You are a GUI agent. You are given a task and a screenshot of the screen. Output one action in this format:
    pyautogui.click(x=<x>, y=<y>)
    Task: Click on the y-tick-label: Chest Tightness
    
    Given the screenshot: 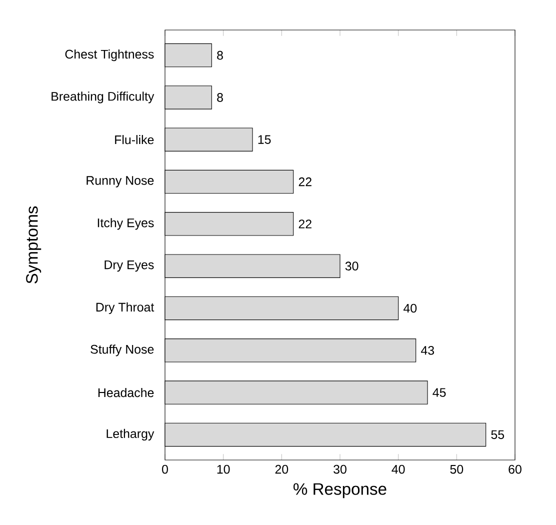 What is the action you would take?
    pyautogui.click(x=109, y=55)
    